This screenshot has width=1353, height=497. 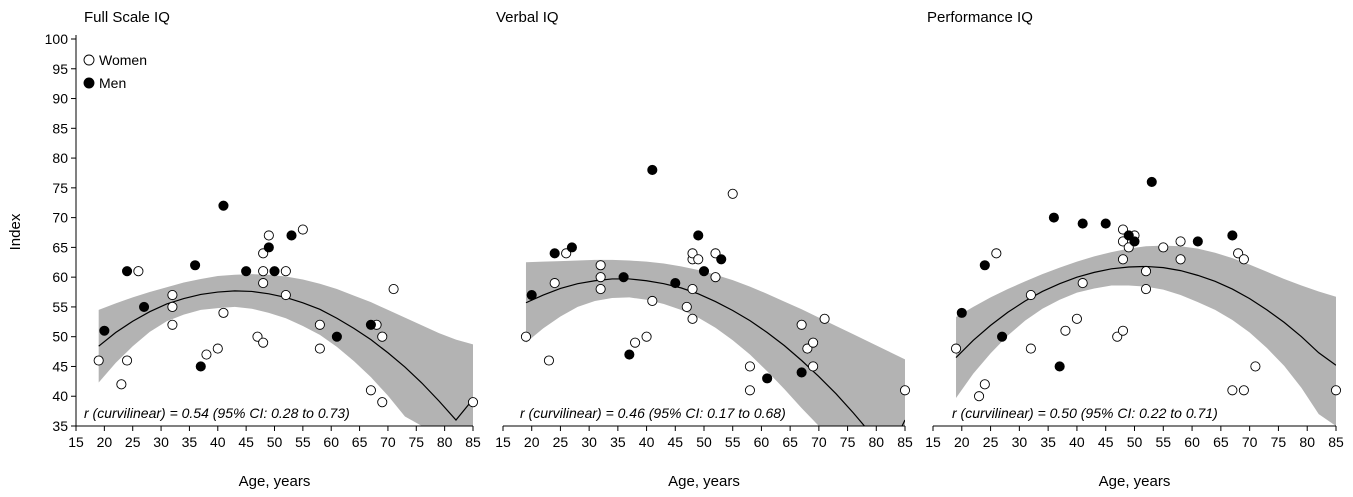 I want to click on y-tick-label: 75, so click(x=60, y=188).